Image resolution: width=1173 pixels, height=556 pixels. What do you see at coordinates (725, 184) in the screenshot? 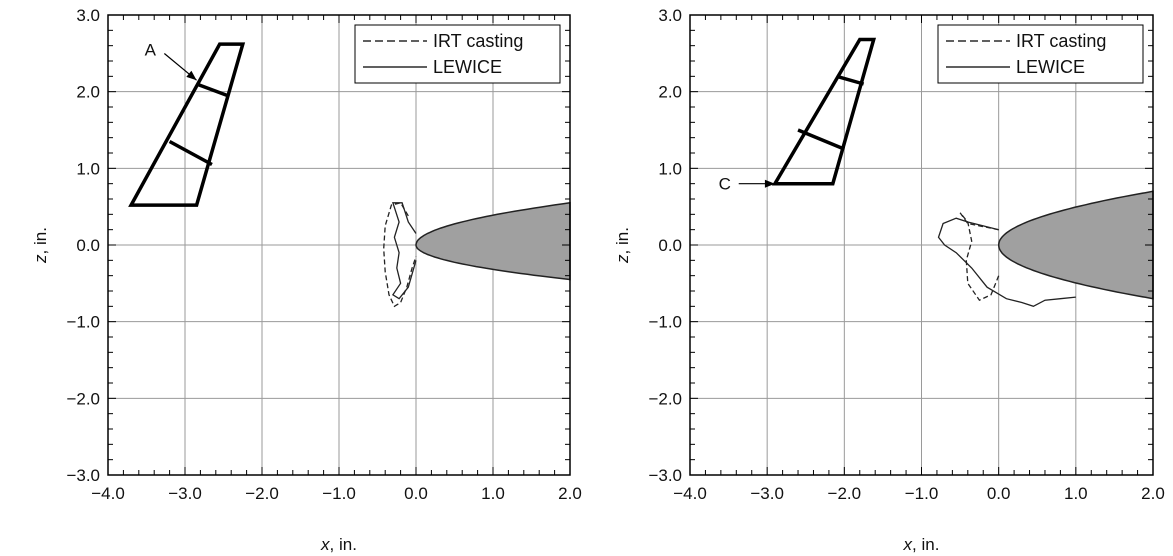
I see `annotation-label: C` at bounding box center [725, 184].